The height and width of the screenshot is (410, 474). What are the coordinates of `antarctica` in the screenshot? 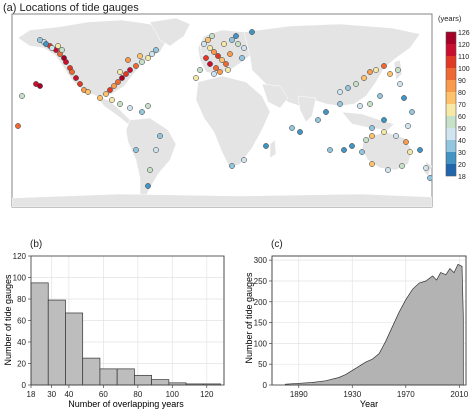 It's located at (222, 200).